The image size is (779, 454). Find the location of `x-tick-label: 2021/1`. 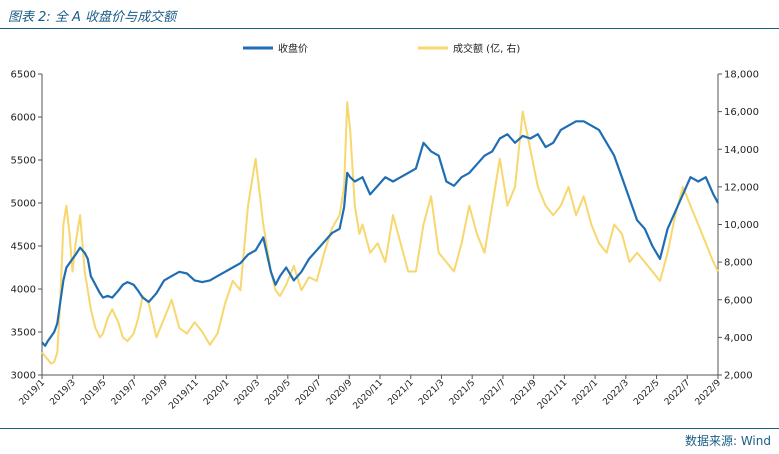

x-tick-label: 2021/1 is located at coordinates (400, 392).